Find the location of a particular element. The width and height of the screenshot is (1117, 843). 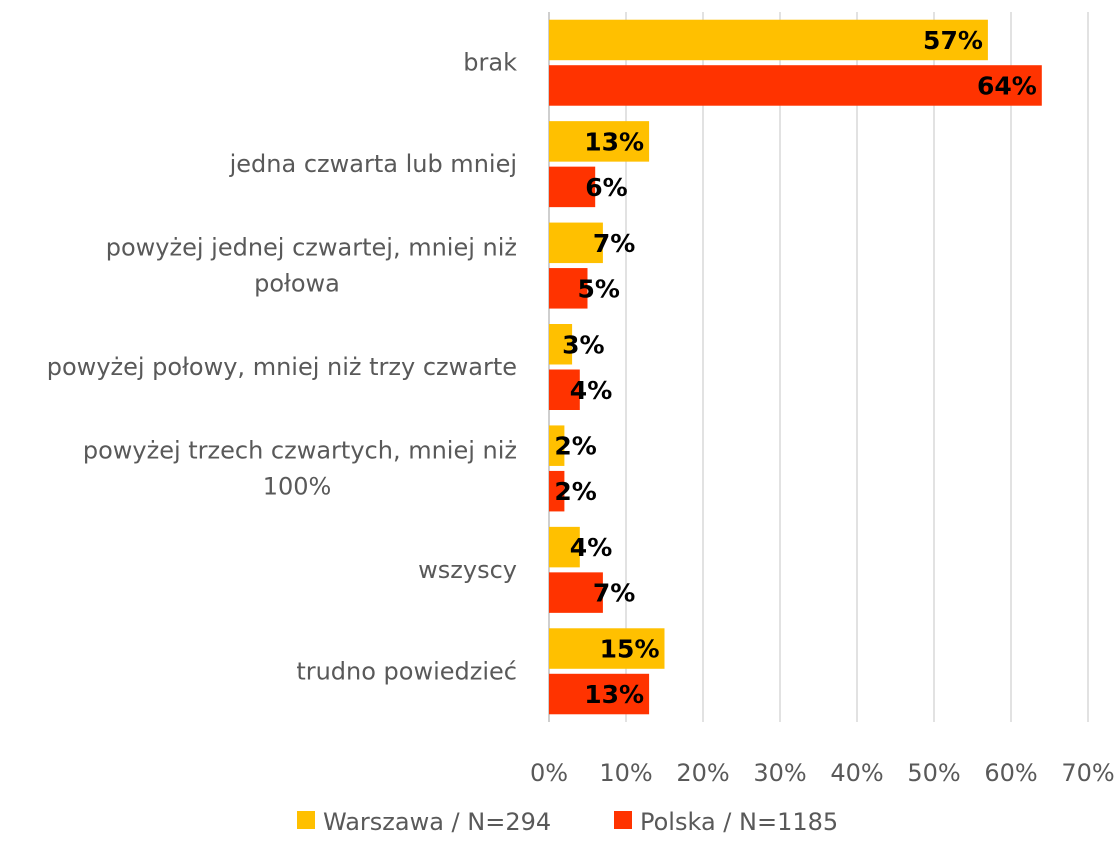

x-tick-label: 70% is located at coordinates (1087, 773).